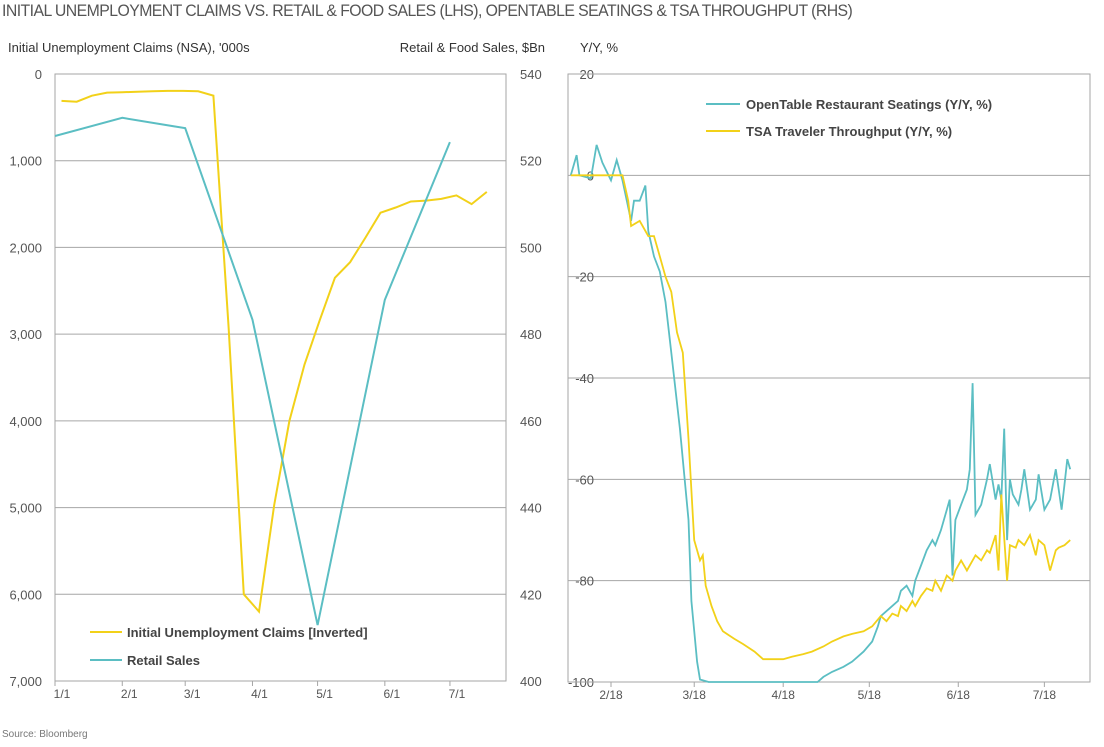  What do you see at coordinates (62, 694) in the screenshot?
I see `x-tick-label: 1/1` at bounding box center [62, 694].